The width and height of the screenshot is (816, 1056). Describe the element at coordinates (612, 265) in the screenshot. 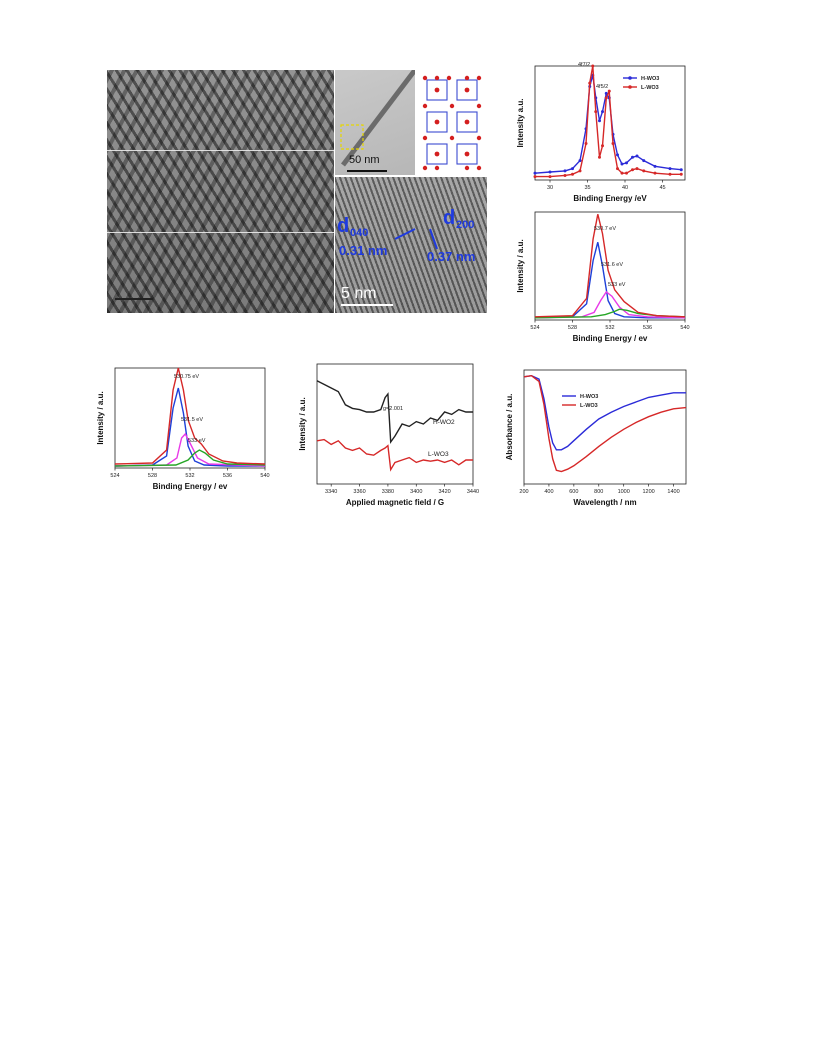

I see `annotation-label: 531.6 eV` at that location.